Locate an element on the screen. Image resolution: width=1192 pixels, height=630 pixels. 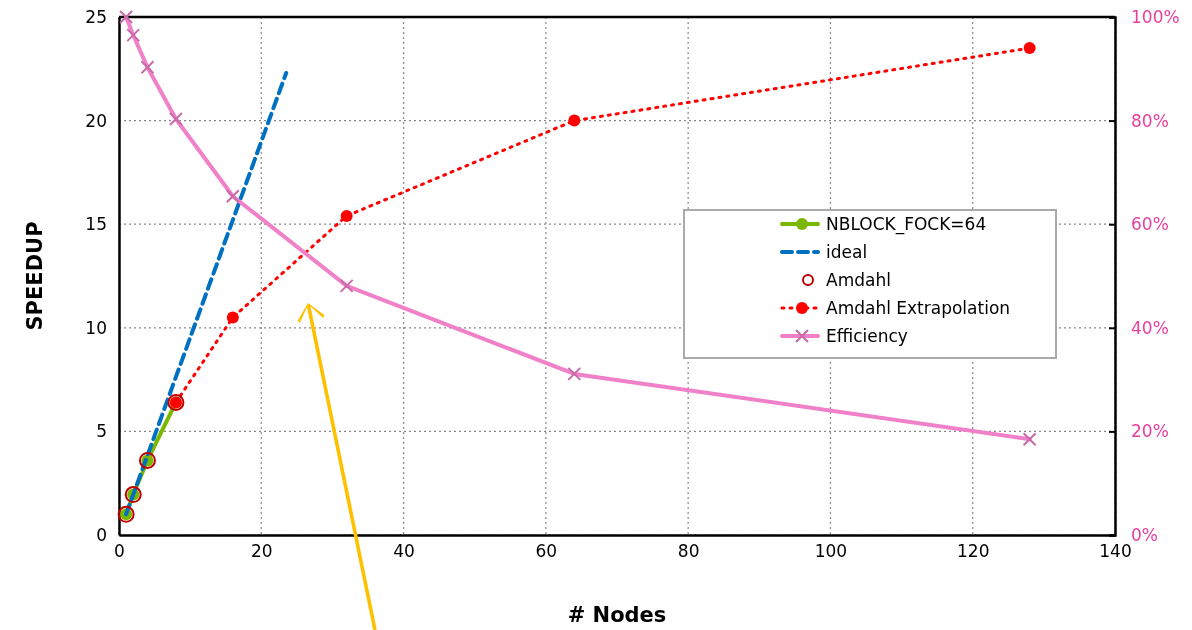
y2-tick-label: 40% is located at coordinates (1150, 327).